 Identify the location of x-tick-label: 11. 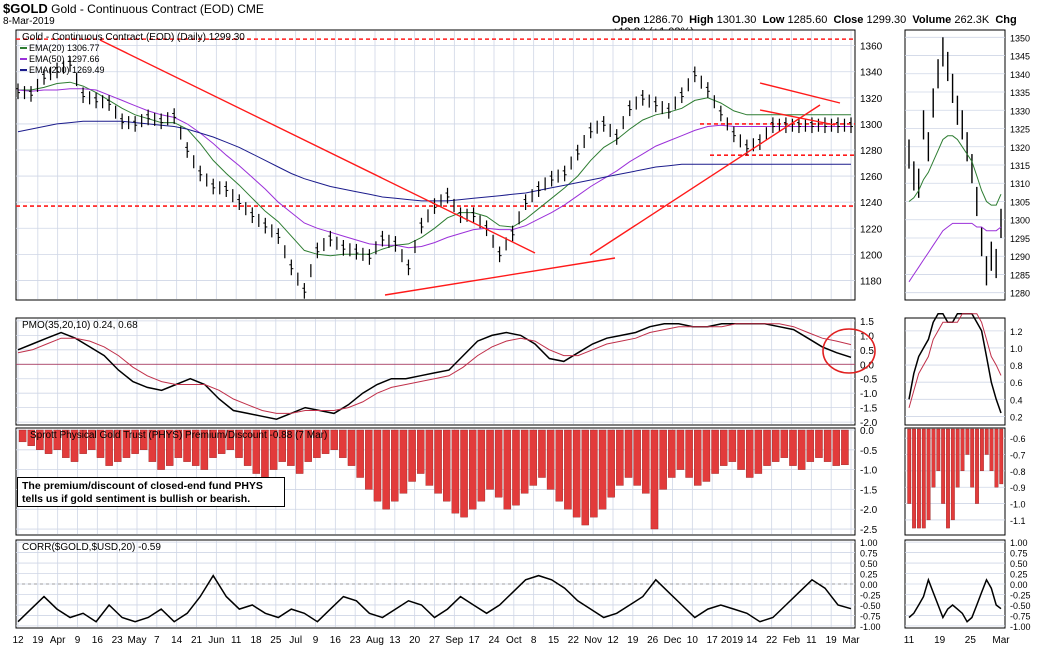
(236, 640).